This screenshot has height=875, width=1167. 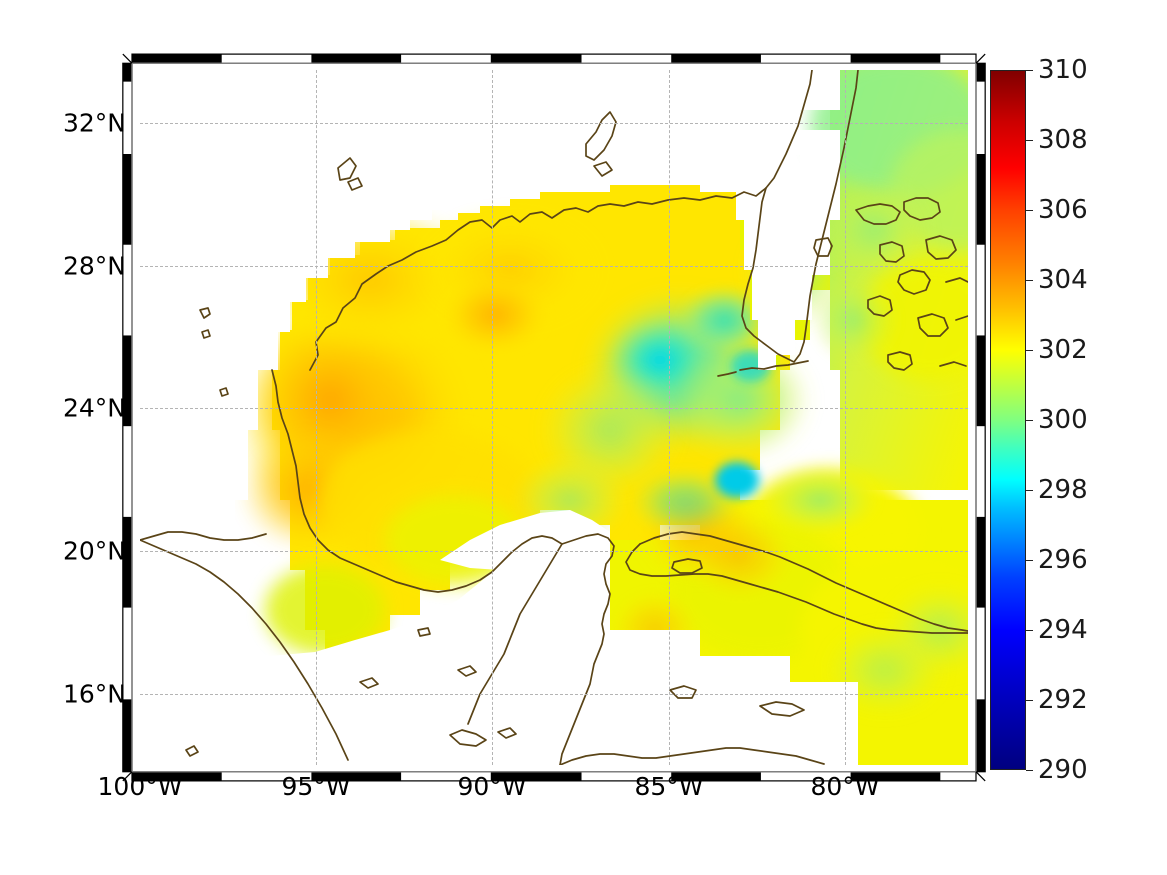 What do you see at coordinates (1063, 420) in the screenshot?
I see `colorbar-label-300: 300` at bounding box center [1063, 420].